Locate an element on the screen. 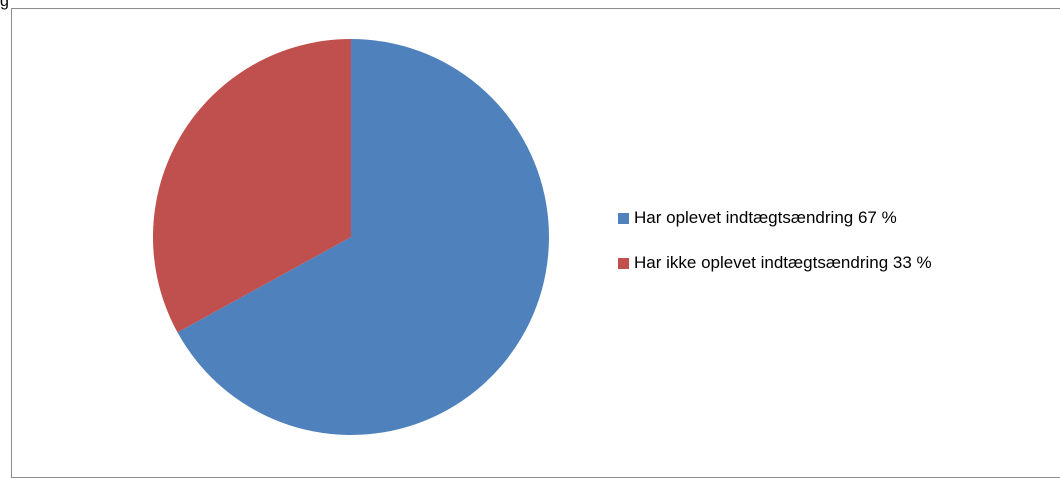 This screenshot has width=1060, height=478. legend-label: Har ikke oplevet indtægtsændring 33 % is located at coordinates (783, 262).